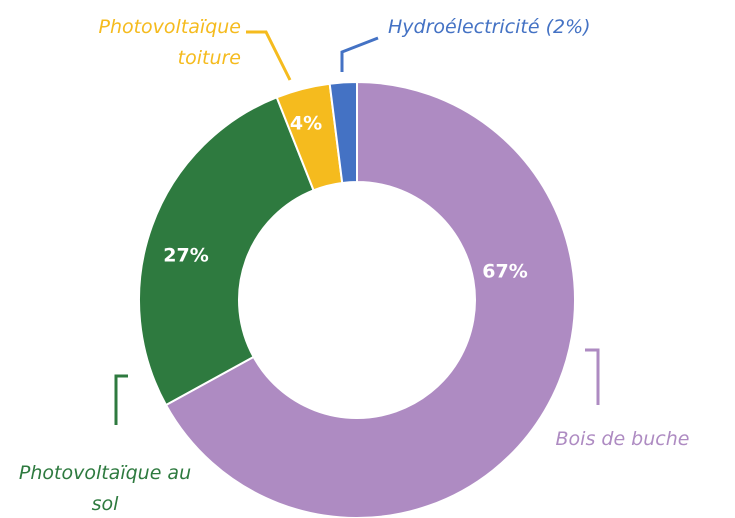 Image resolution: width=735 pixels, height=518 pixels. Describe the element at coordinates (622, 439) in the screenshot. I see `category-label: Bois de buche` at that location.